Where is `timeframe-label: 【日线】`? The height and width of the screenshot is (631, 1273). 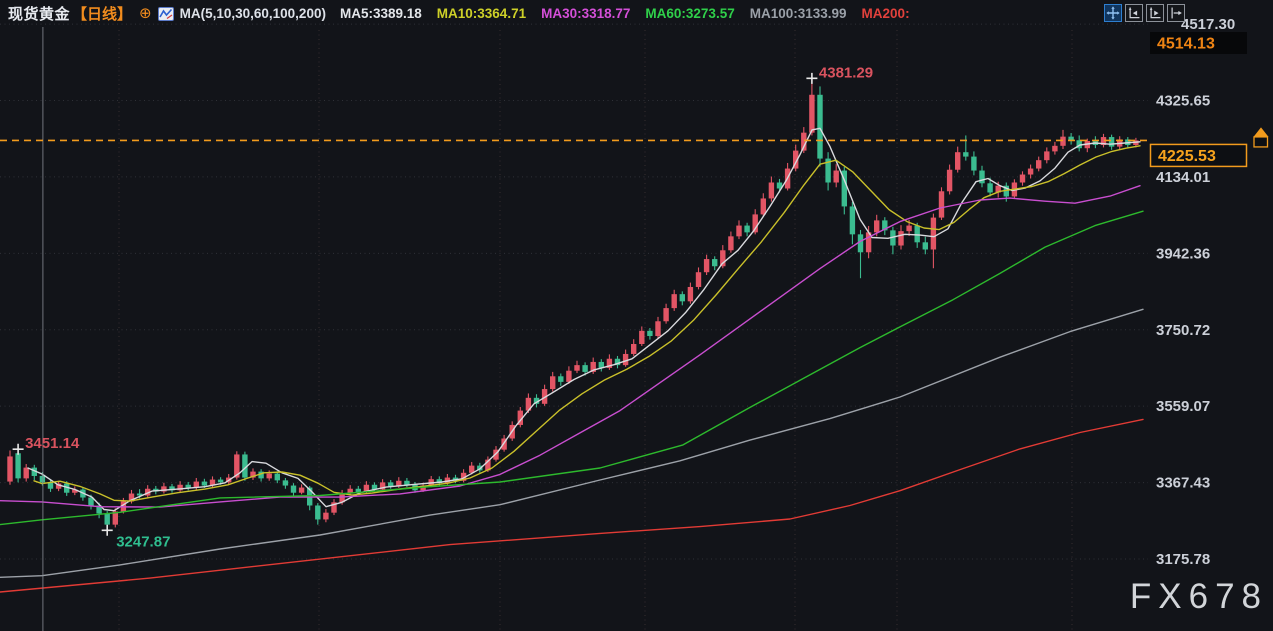 timeframe-label: 【日线】 is located at coordinates (102, 14).